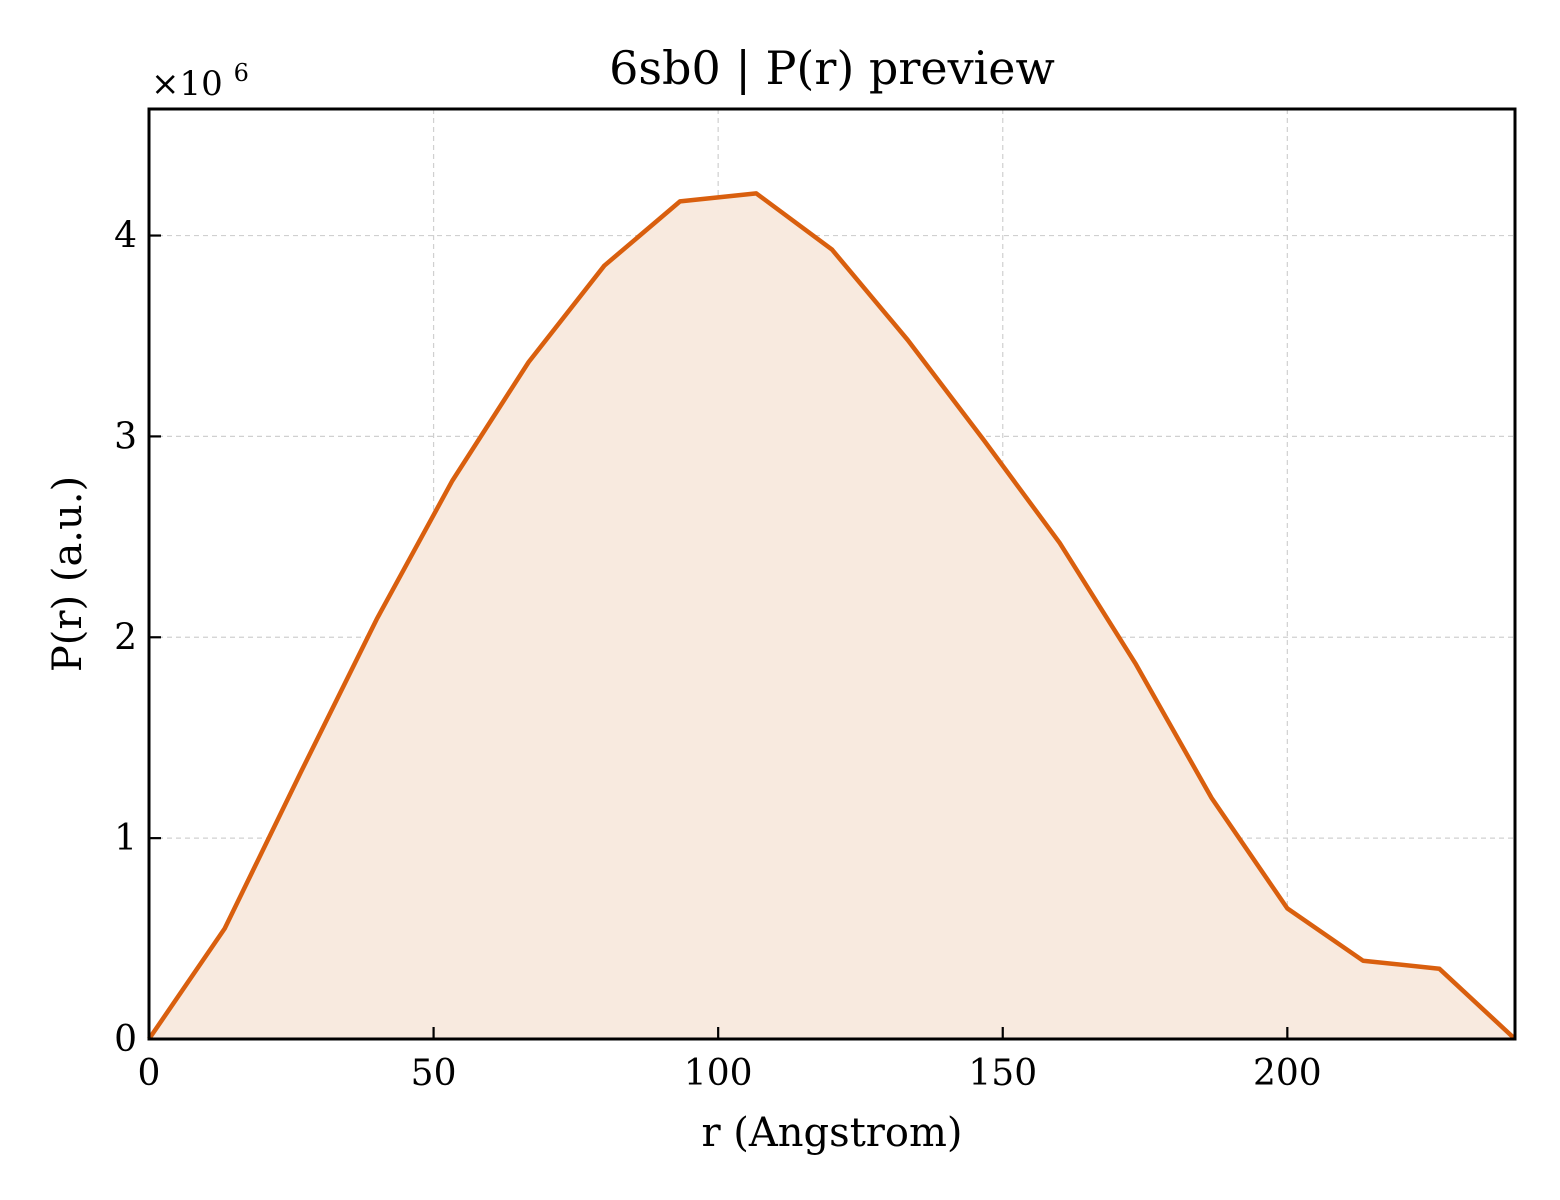 Image resolution: width=1560 pixels, height=1200 pixels. Describe the element at coordinates (831, 1133) in the screenshot. I see `x-axis-label: r (Angstrom)` at that location.